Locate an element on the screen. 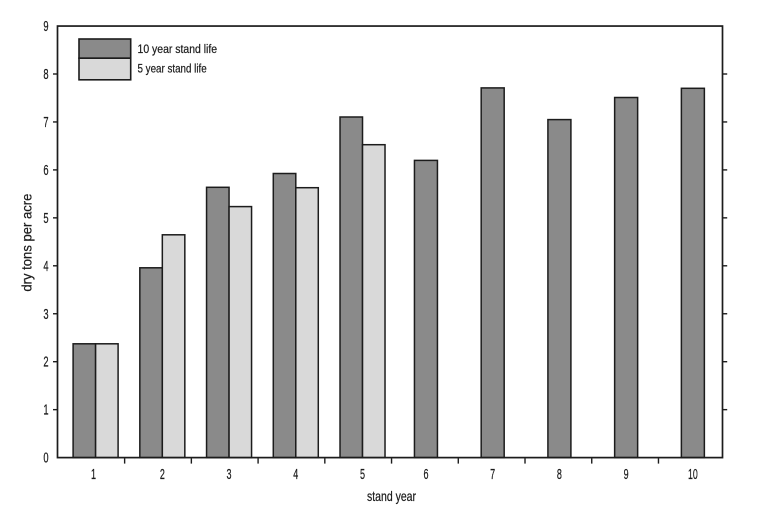  svg-text: stand year is located at coordinates (391, 496).